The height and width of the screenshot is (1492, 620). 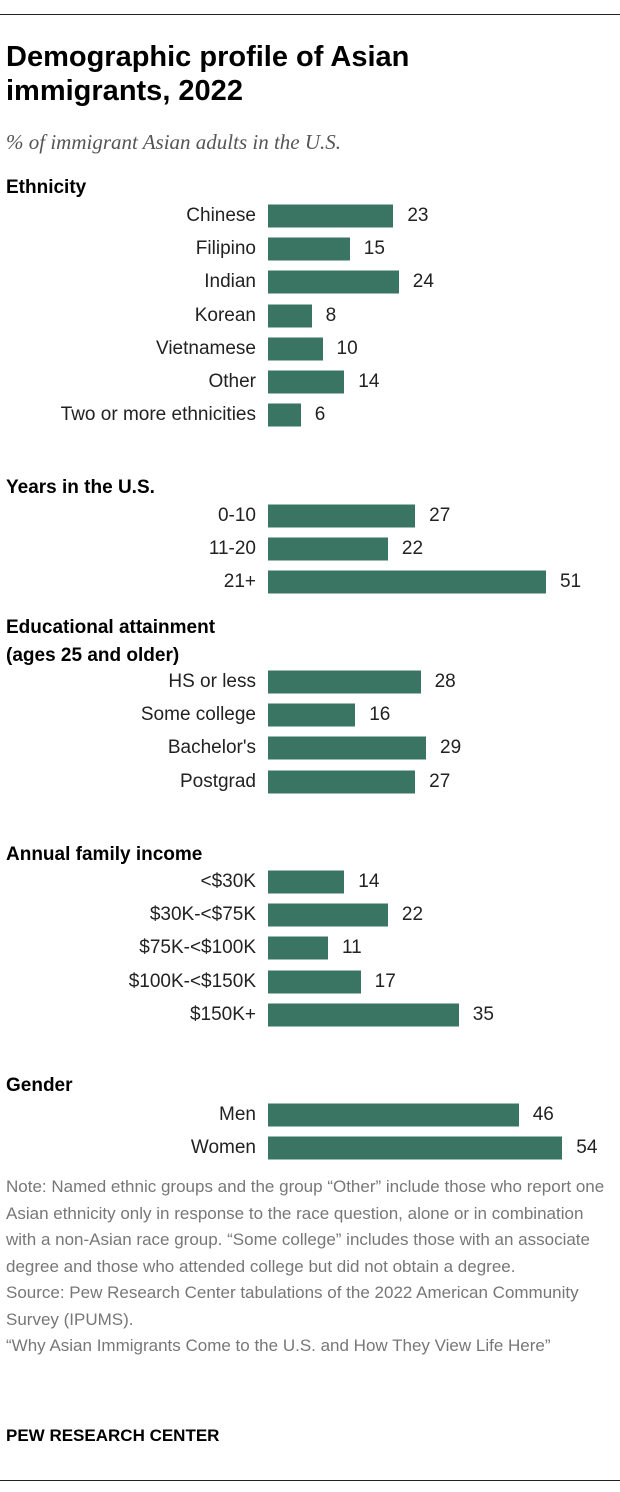 What do you see at coordinates (320, 415) in the screenshot?
I see `data-label: 6` at bounding box center [320, 415].